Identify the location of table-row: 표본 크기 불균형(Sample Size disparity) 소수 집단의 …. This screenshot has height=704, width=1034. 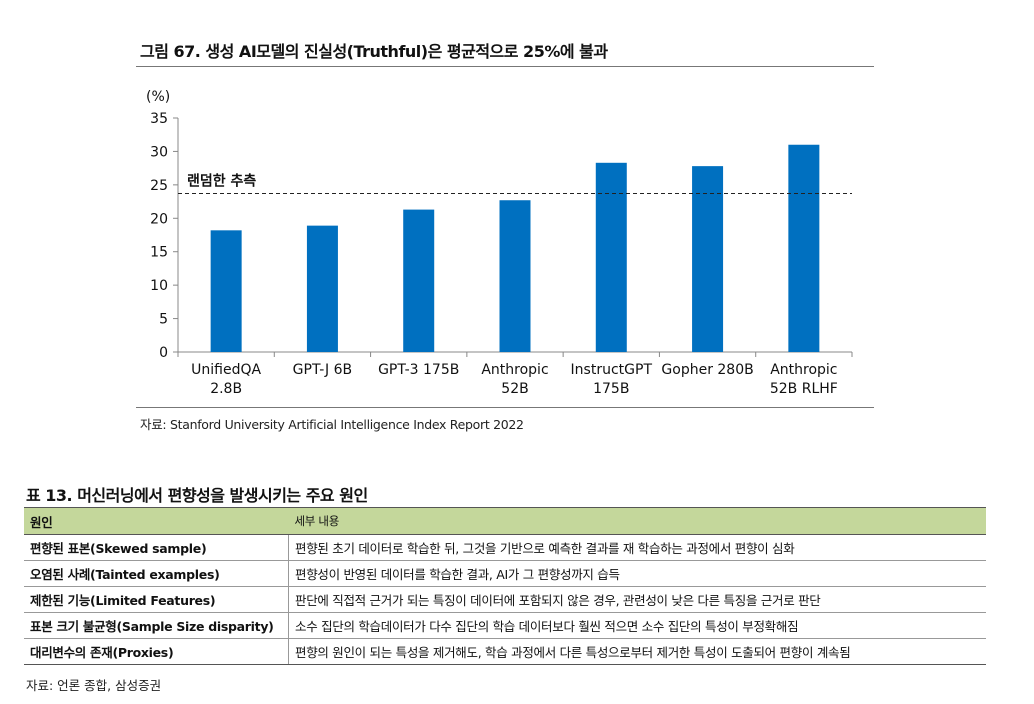
(505, 625).